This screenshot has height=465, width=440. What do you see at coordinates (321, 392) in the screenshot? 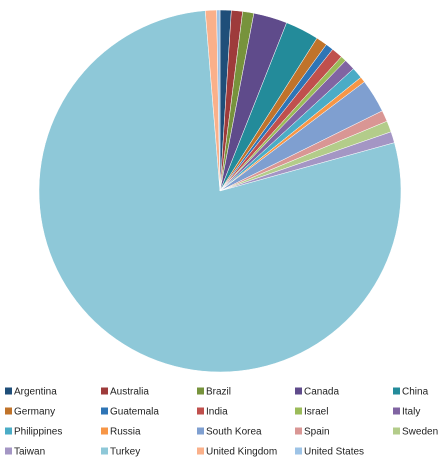
I see `legend-label: Canada` at bounding box center [321, 392].